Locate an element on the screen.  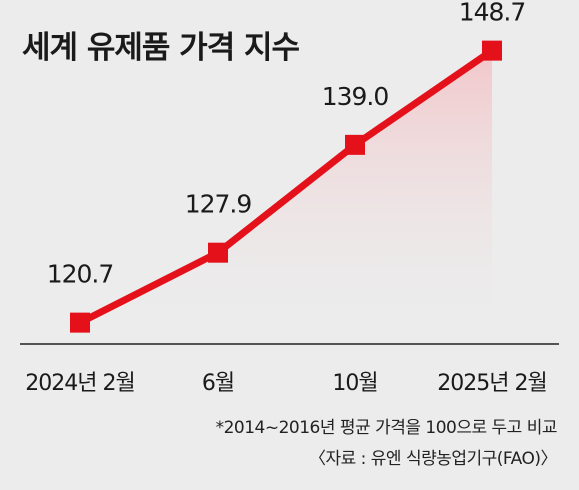
x-tick-label-2: 6월 is located at coordinates (218, 383).